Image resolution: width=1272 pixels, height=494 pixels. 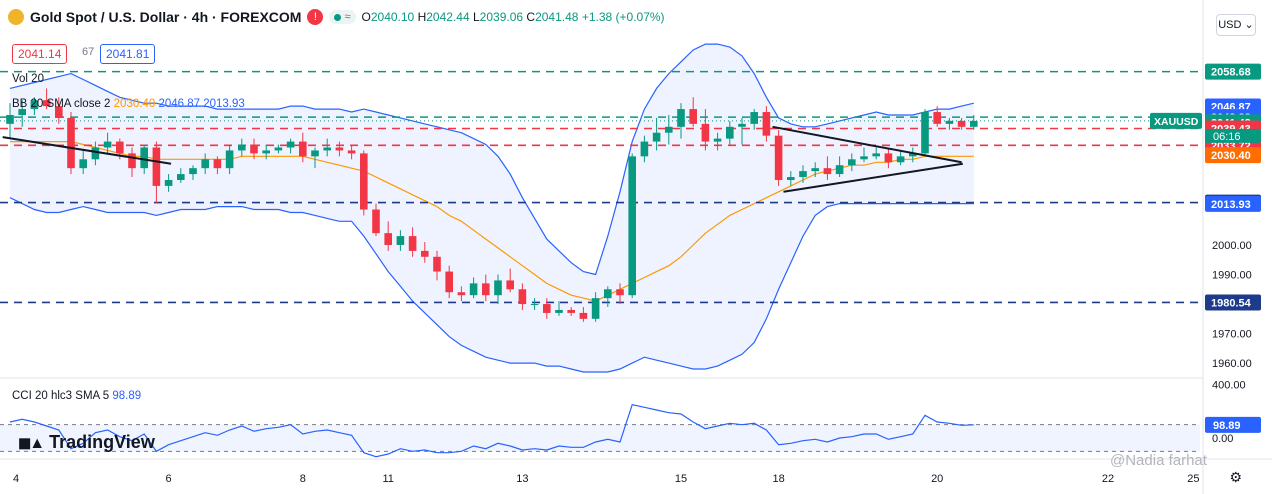 What do you see at coordinates (342, 17) in the screenshot?
I see `market-status-pill: ≈` at bounding box center [342, 17].